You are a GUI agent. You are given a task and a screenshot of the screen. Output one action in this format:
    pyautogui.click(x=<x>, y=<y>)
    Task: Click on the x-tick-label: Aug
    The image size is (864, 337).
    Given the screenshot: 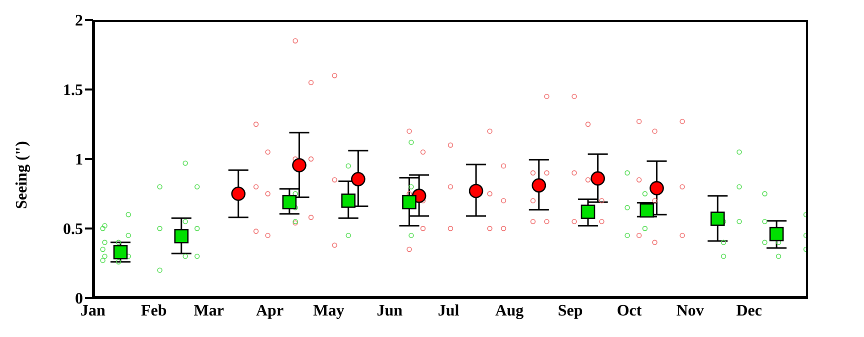 What is the action you would take?
    pyautogui.click(x=509, y=311)
    